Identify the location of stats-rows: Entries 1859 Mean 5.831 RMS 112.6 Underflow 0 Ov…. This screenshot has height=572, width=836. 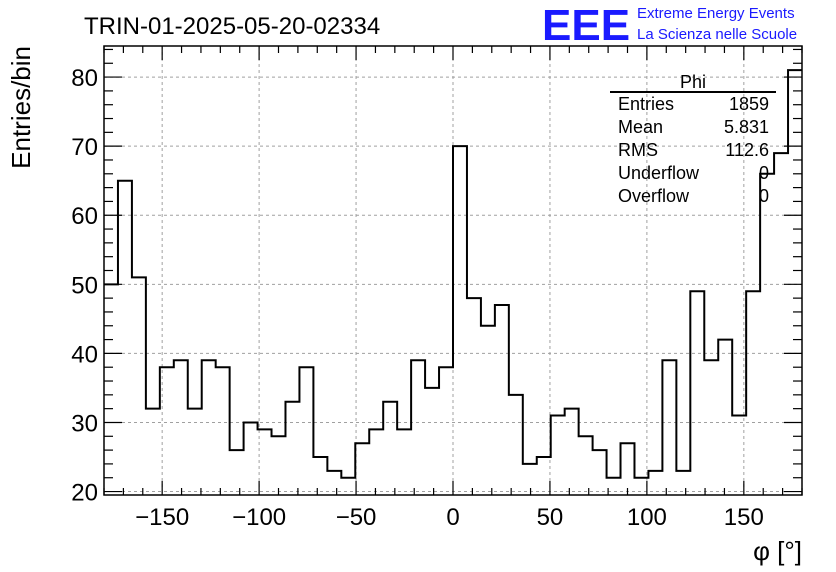
(693, 150).